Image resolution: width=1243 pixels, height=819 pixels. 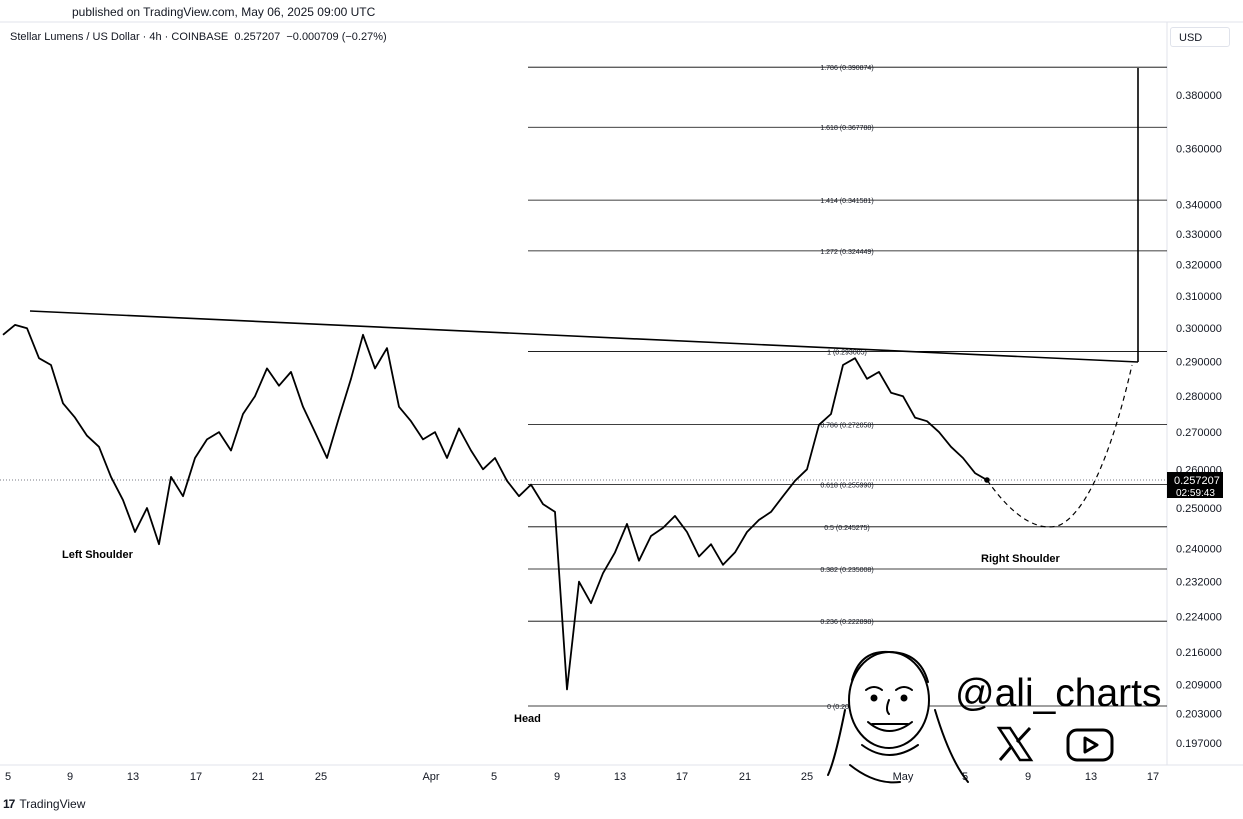 I want to click on fib-level-label: 0 (0.204525), so click(x=847, y=707).